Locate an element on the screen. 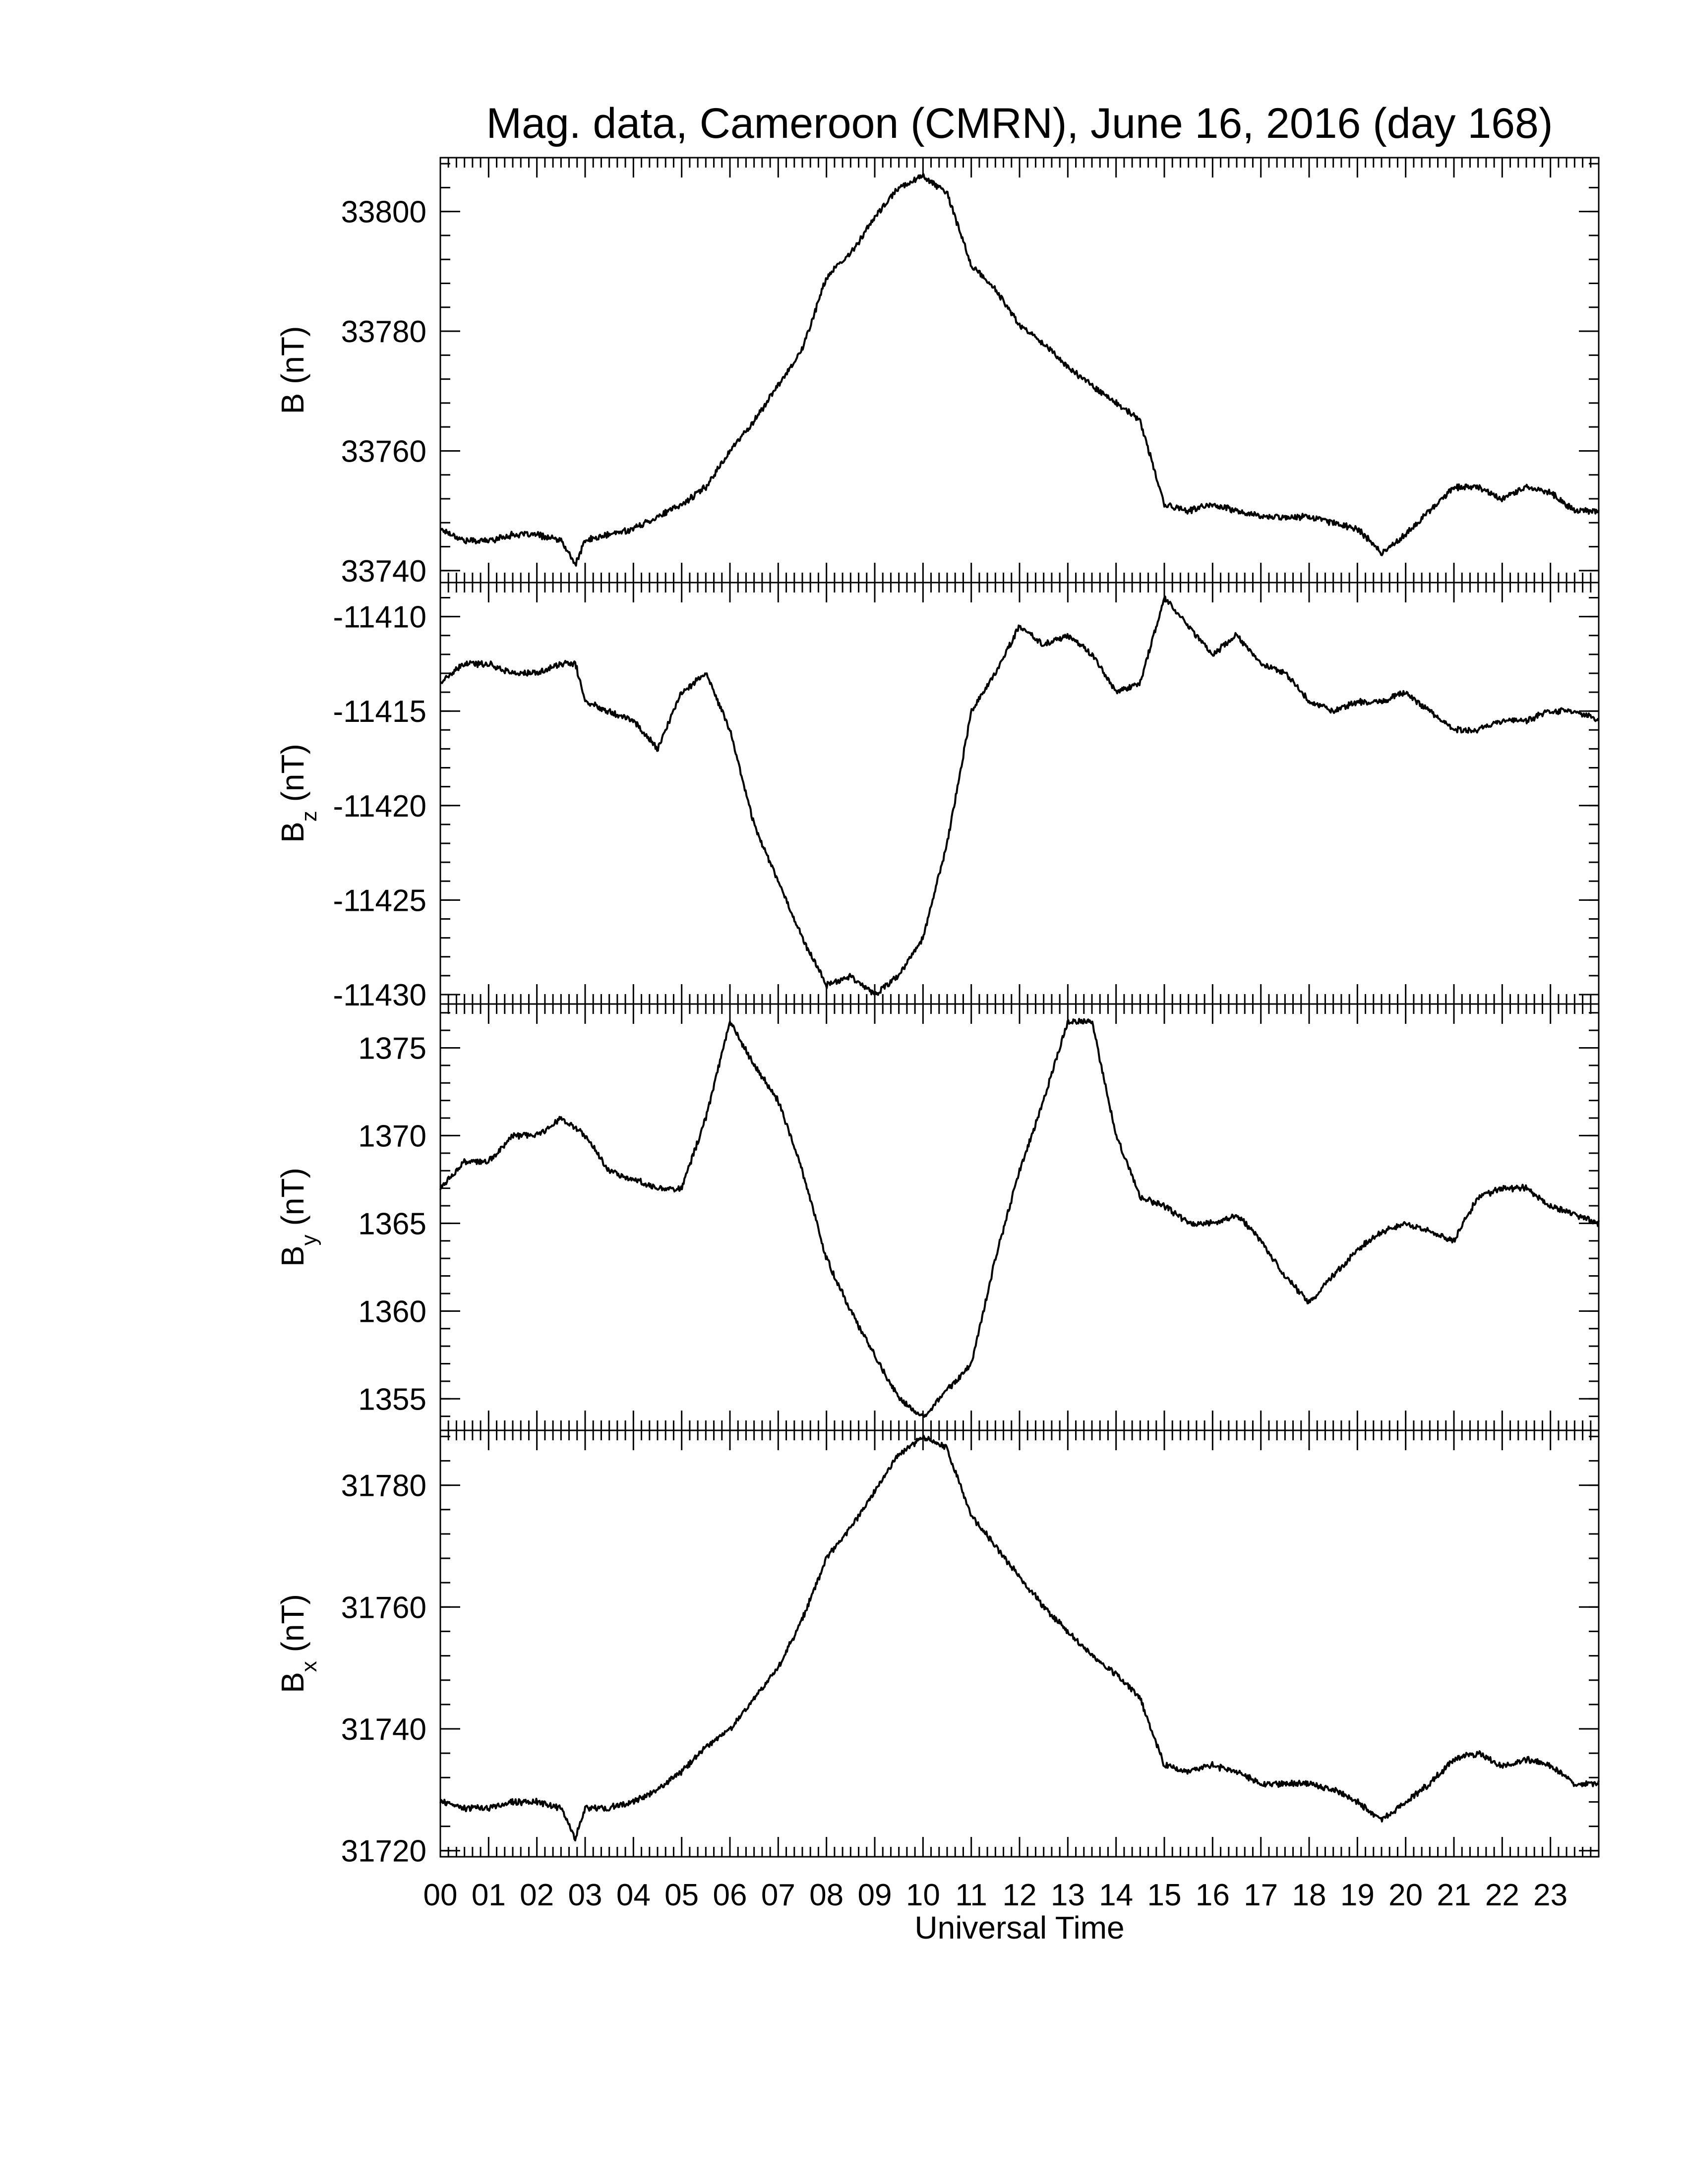 This screenshot has height=2184, width=1686. x-tick-label: 03 is located at coordinates (585, 1895).